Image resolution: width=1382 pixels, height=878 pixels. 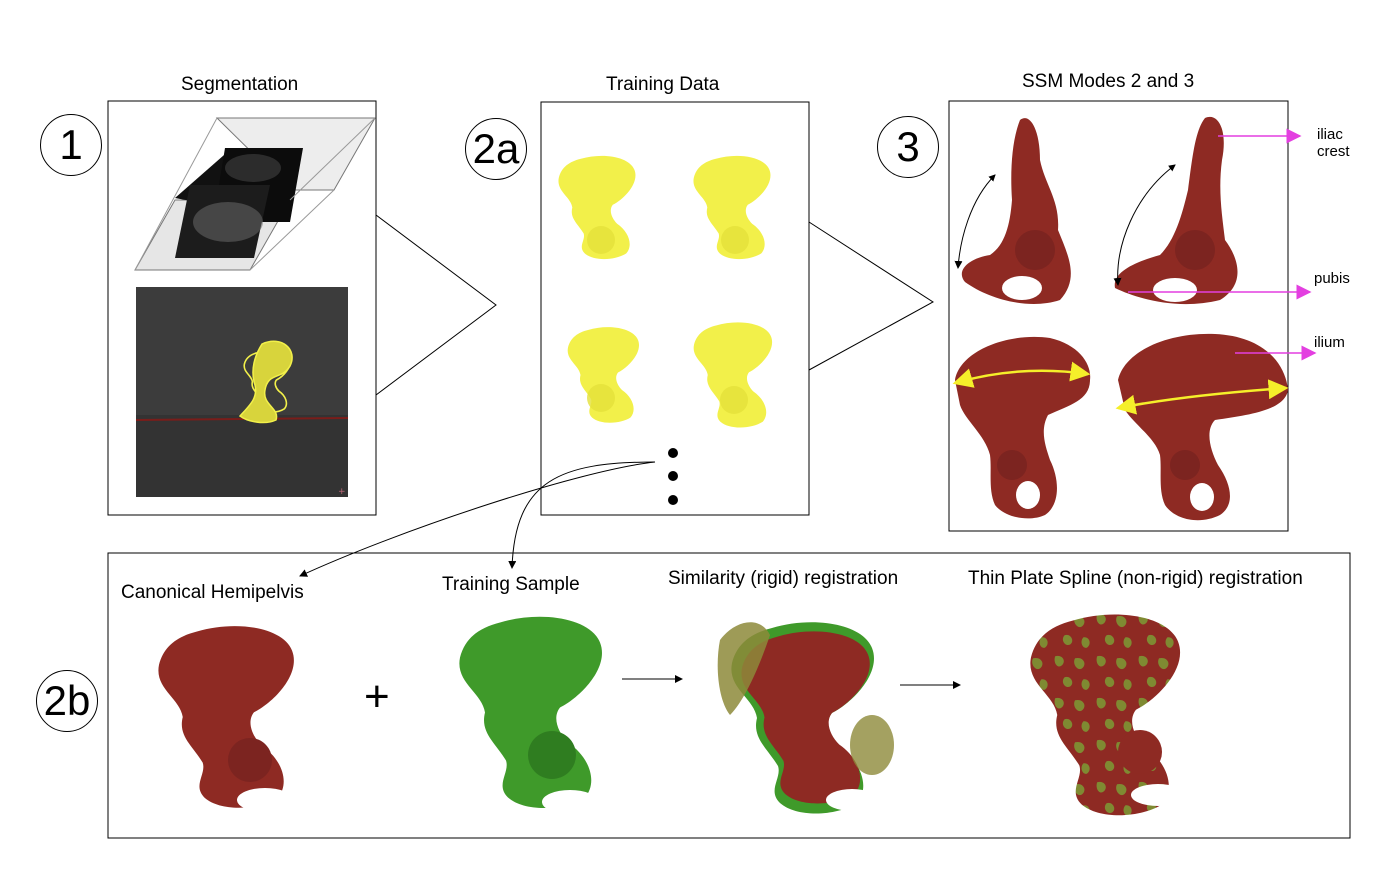 What do you see at coordinates (212, 592) in the screenshot?
I see `canonical-hemipelvis-label: Canonical Hemipelvis` at bounding box center [212, 592].